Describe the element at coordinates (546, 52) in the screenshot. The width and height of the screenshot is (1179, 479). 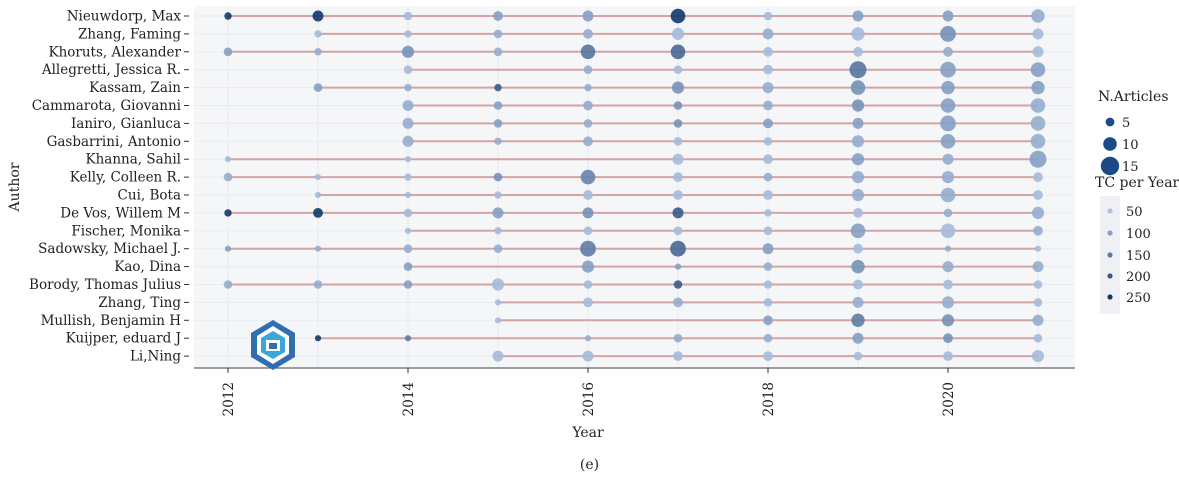
I see `author-row: Khoruts, Alexander` at that location.